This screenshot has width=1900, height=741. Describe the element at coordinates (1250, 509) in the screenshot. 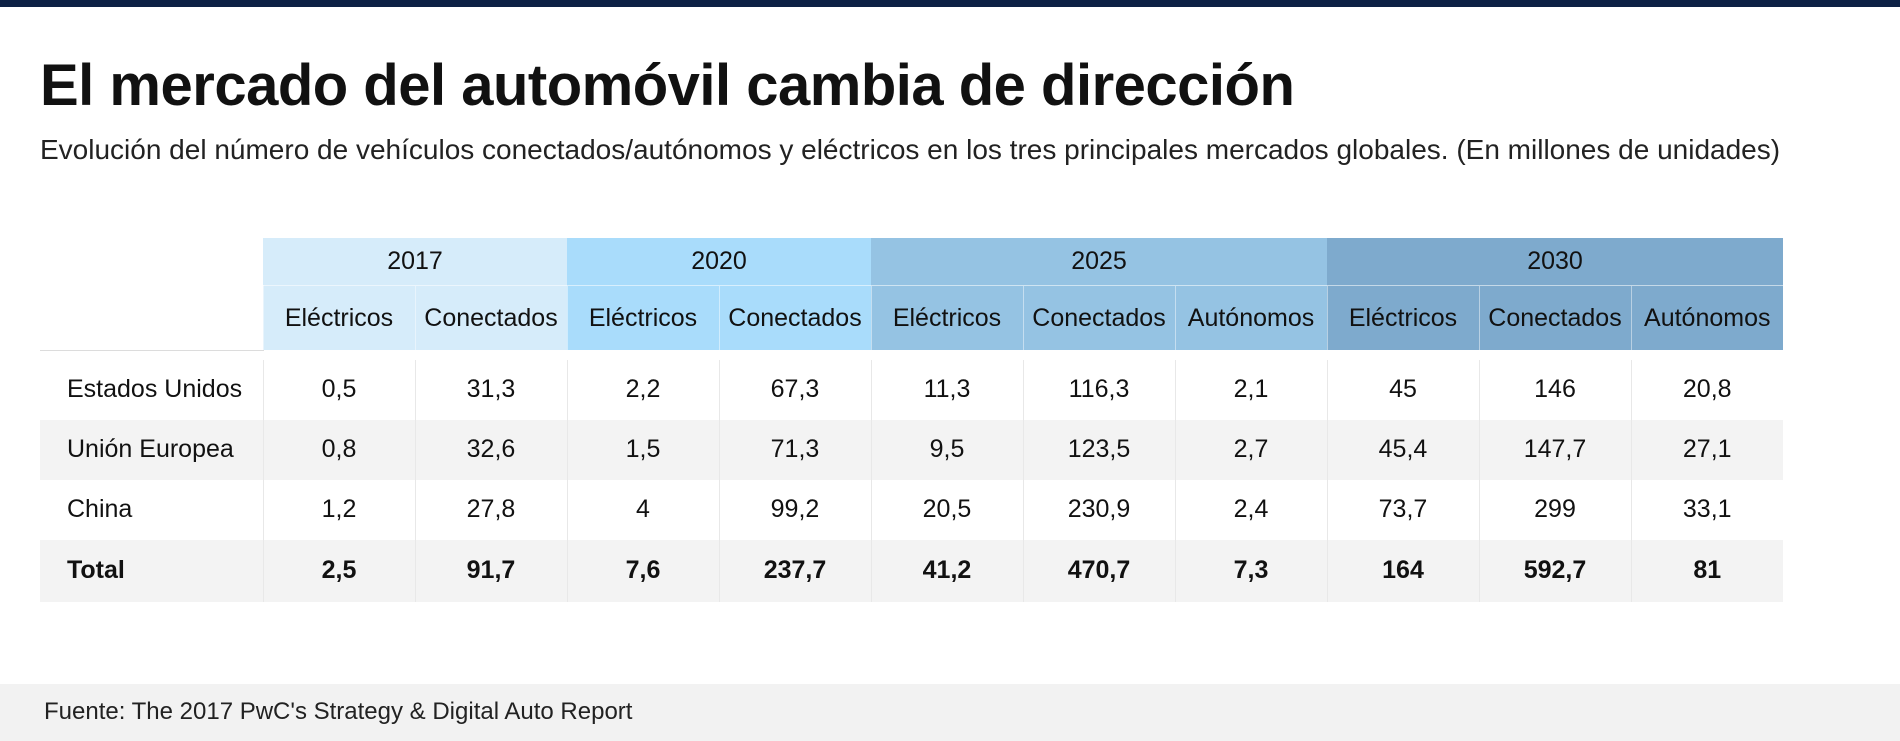

I see `data-cell: 2,4` at that location.